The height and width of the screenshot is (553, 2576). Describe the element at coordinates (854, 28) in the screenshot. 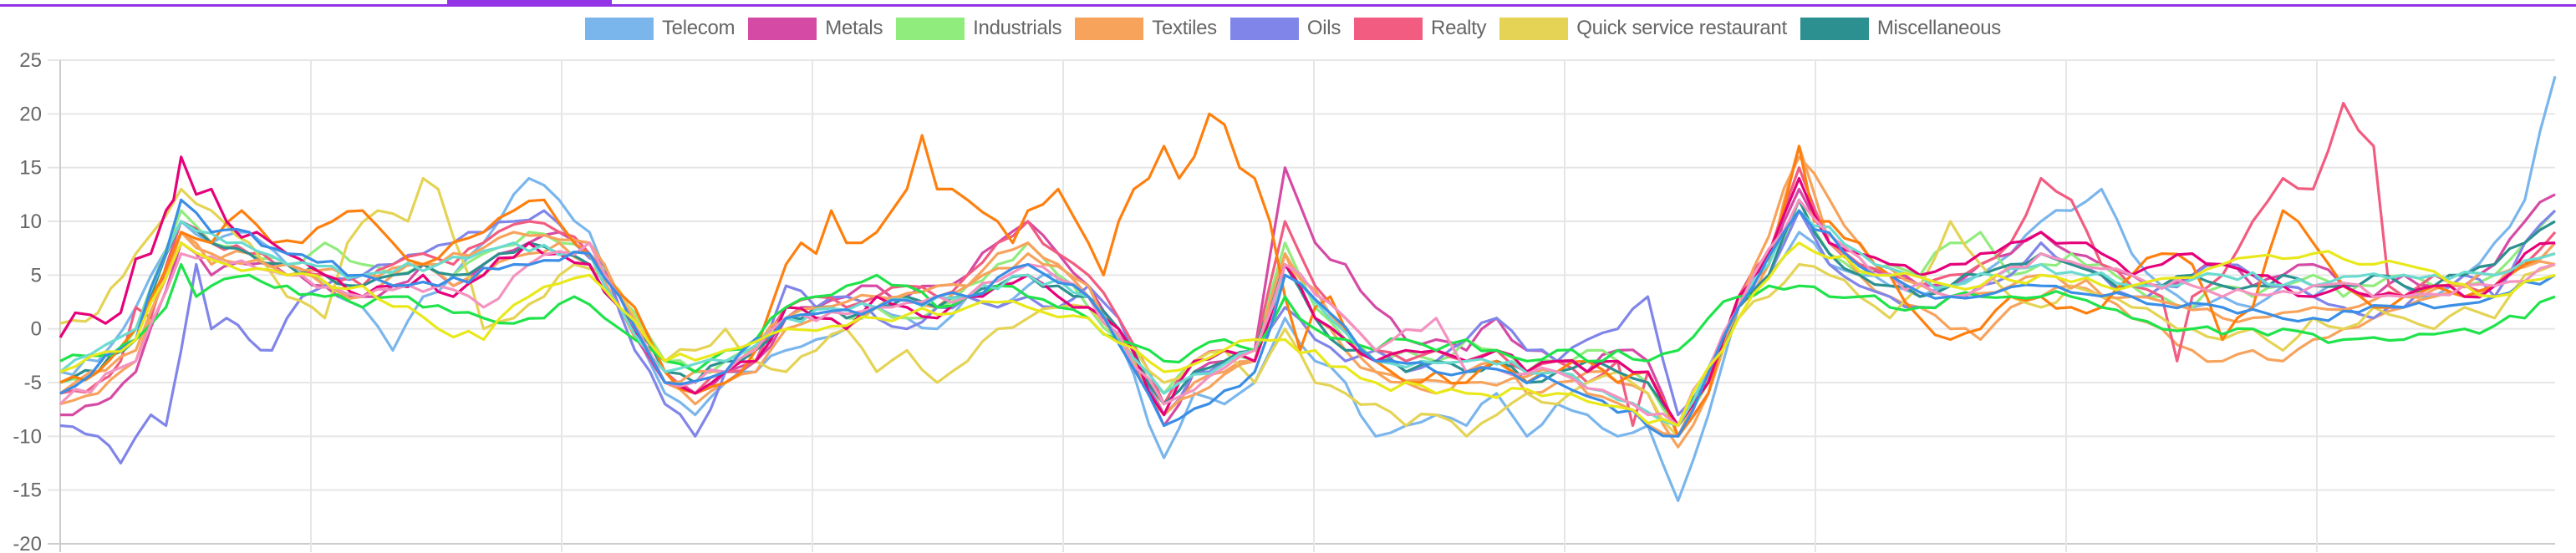

I see `legend-label: Metals` at that location.